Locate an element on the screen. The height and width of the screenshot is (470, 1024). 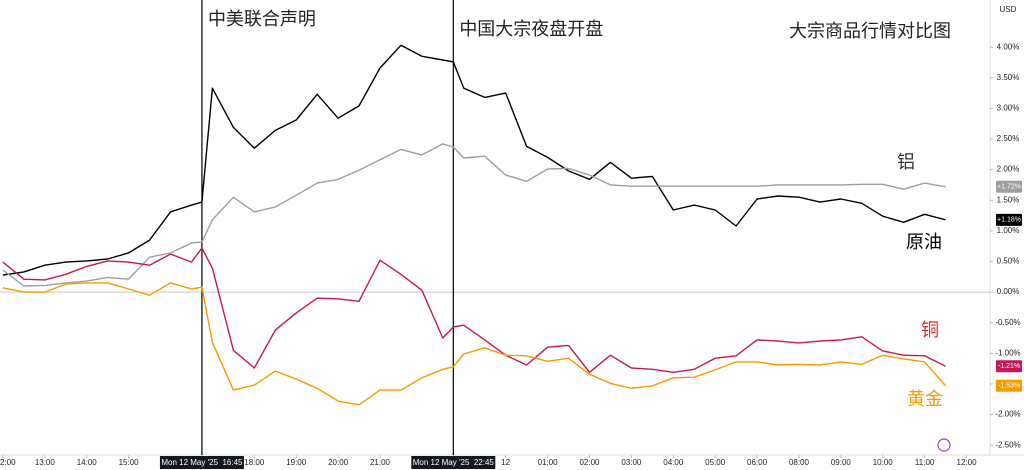
end-label: -1.21% is located at coordinates (1009, 366).